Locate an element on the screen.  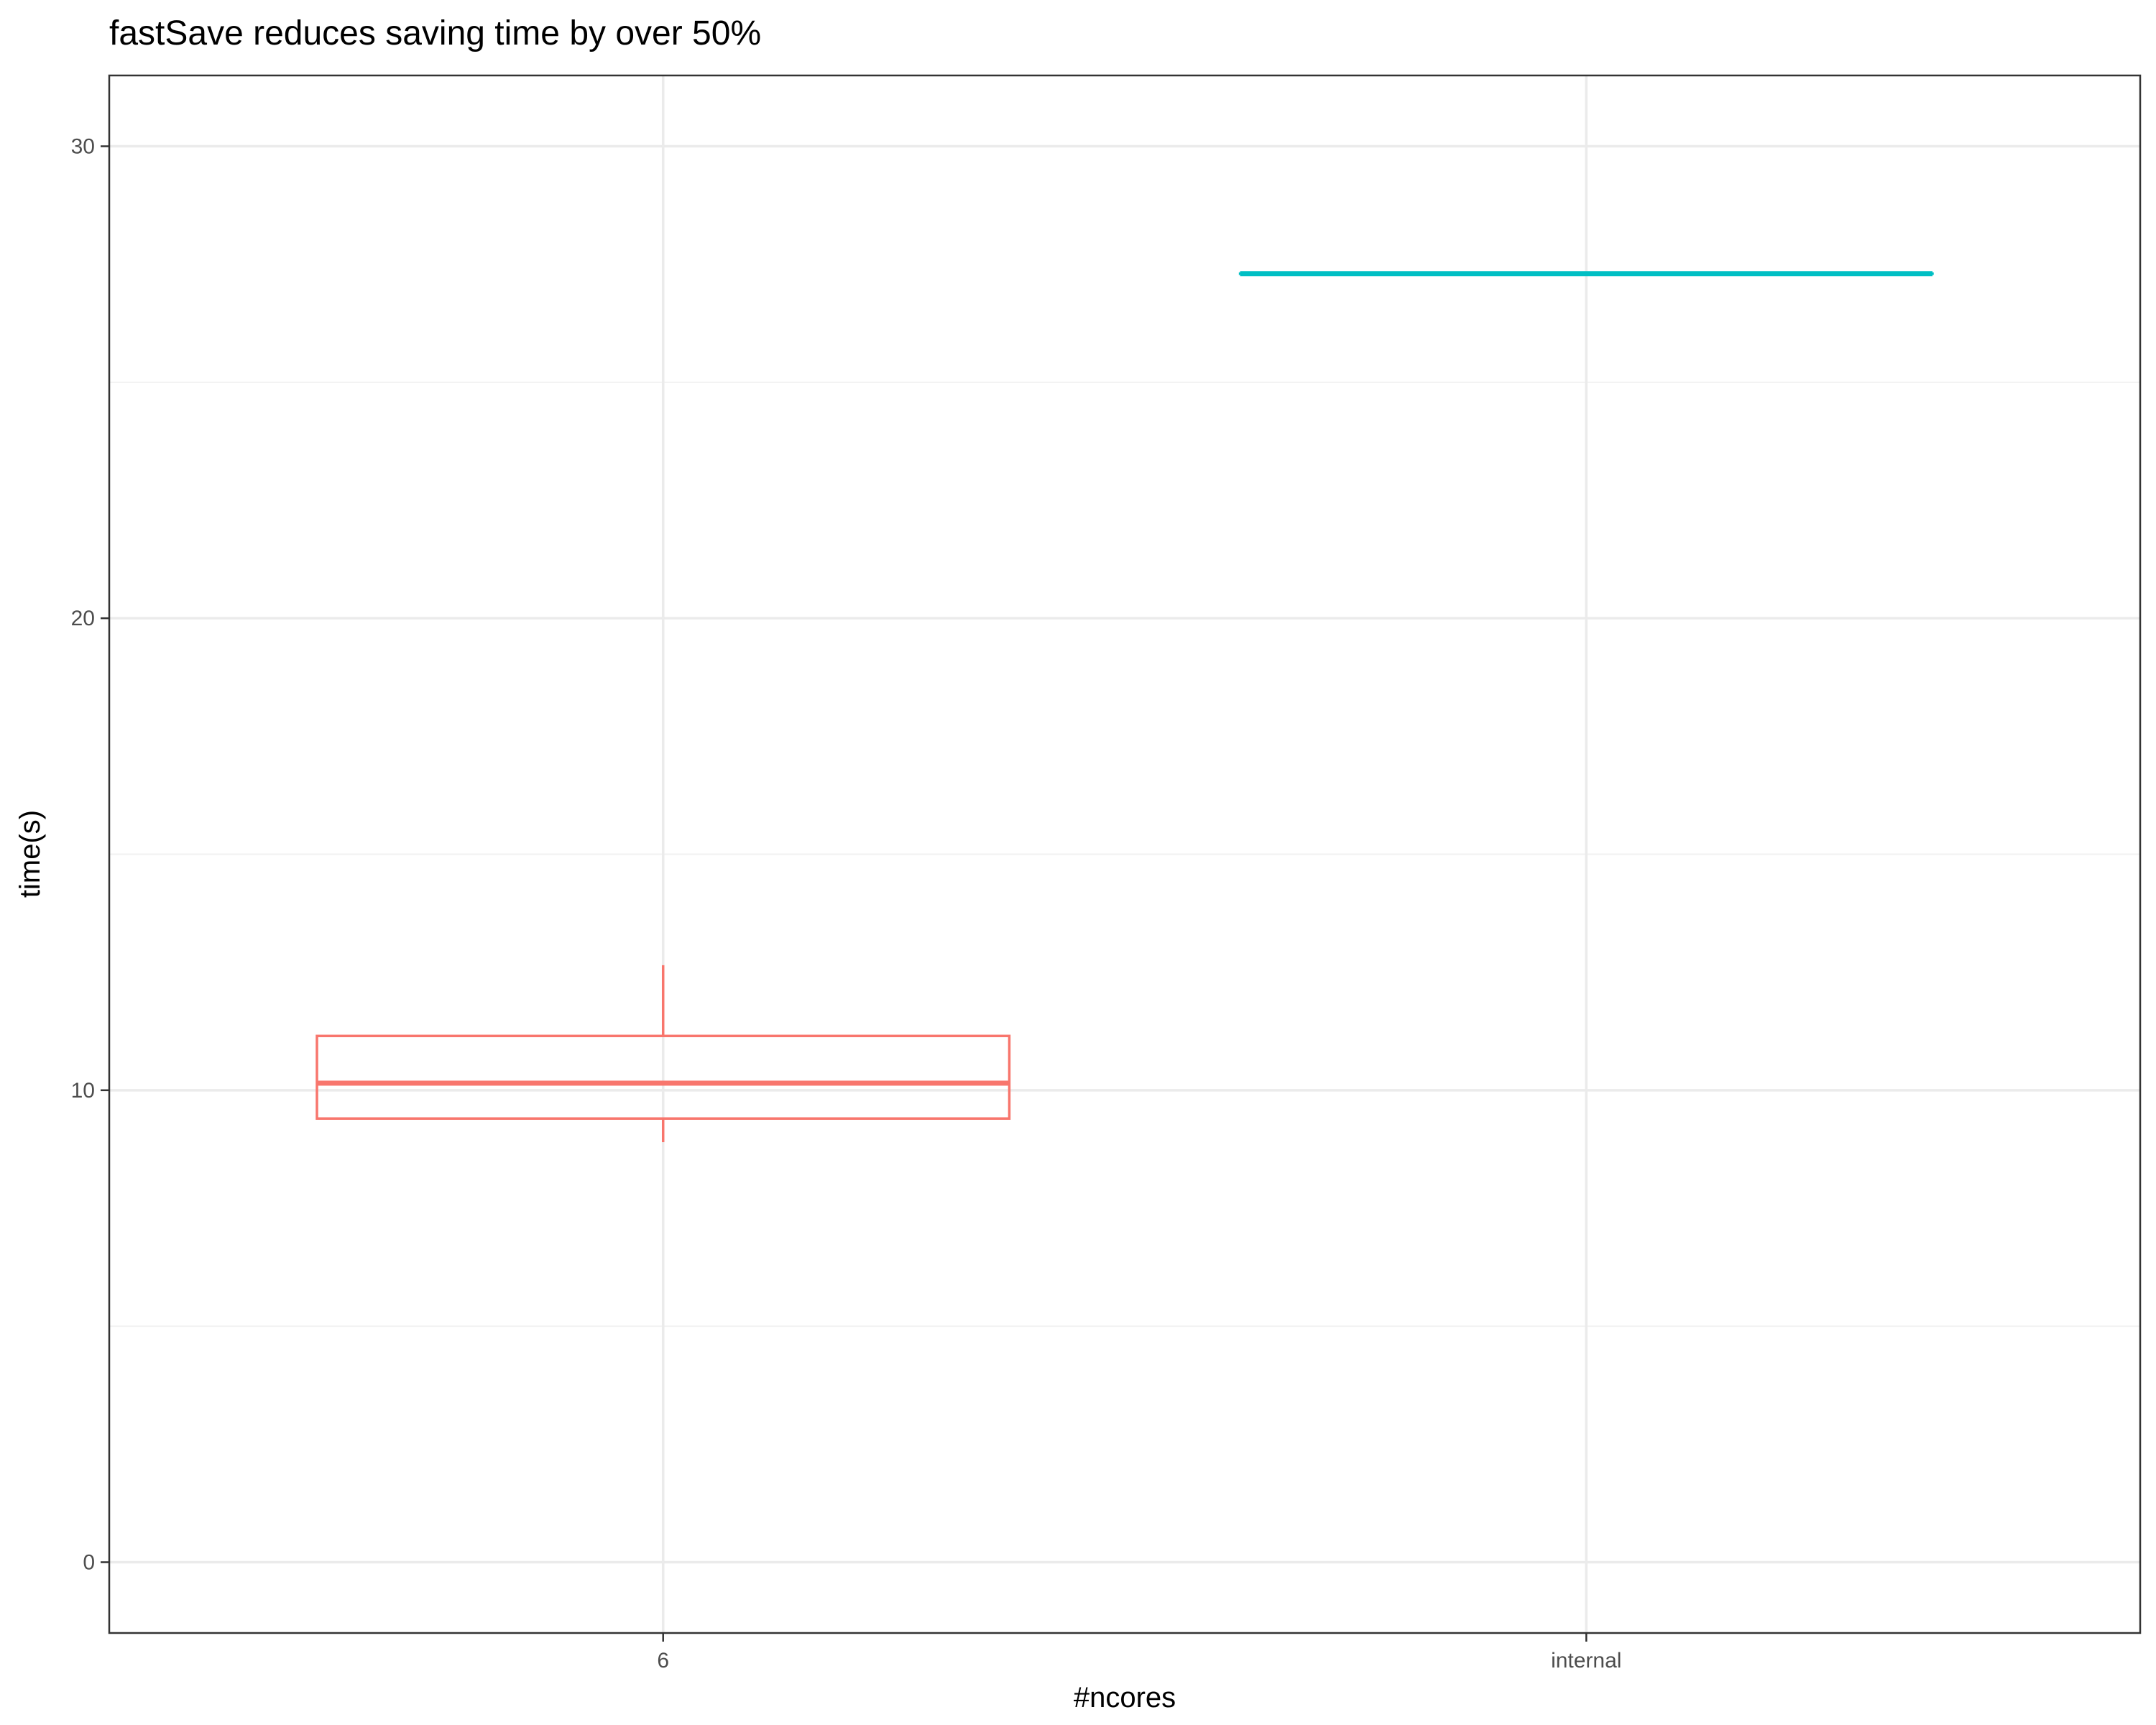
y-tick-label: 0 is located at coordinates (89, 1563).